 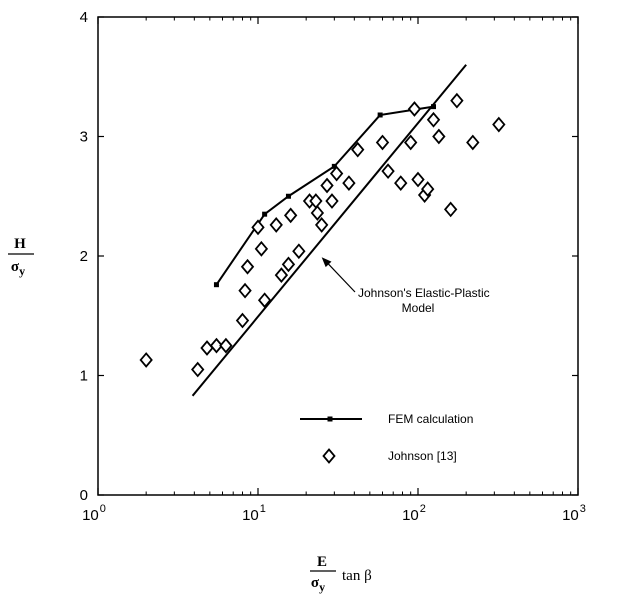 What do you see at coordinates (418, 308) in the screenshot?
I see `annotation-line2: Model` at bounding box center [418, 308].